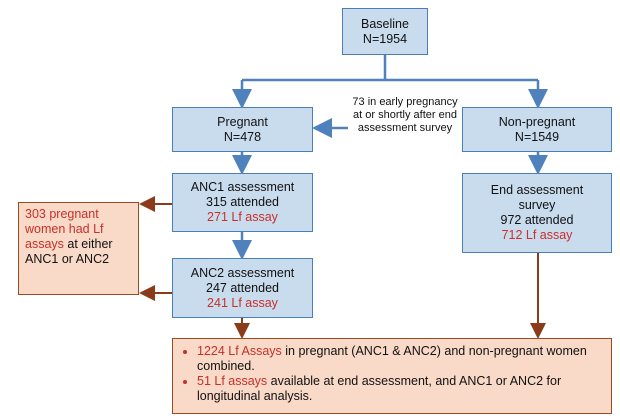 This screenshot has width=620, height=420. What do you see at coordinates (537, 121) in the screenshot?
I see `box-title: Non-pregnant` at bounding box center [537, 121].